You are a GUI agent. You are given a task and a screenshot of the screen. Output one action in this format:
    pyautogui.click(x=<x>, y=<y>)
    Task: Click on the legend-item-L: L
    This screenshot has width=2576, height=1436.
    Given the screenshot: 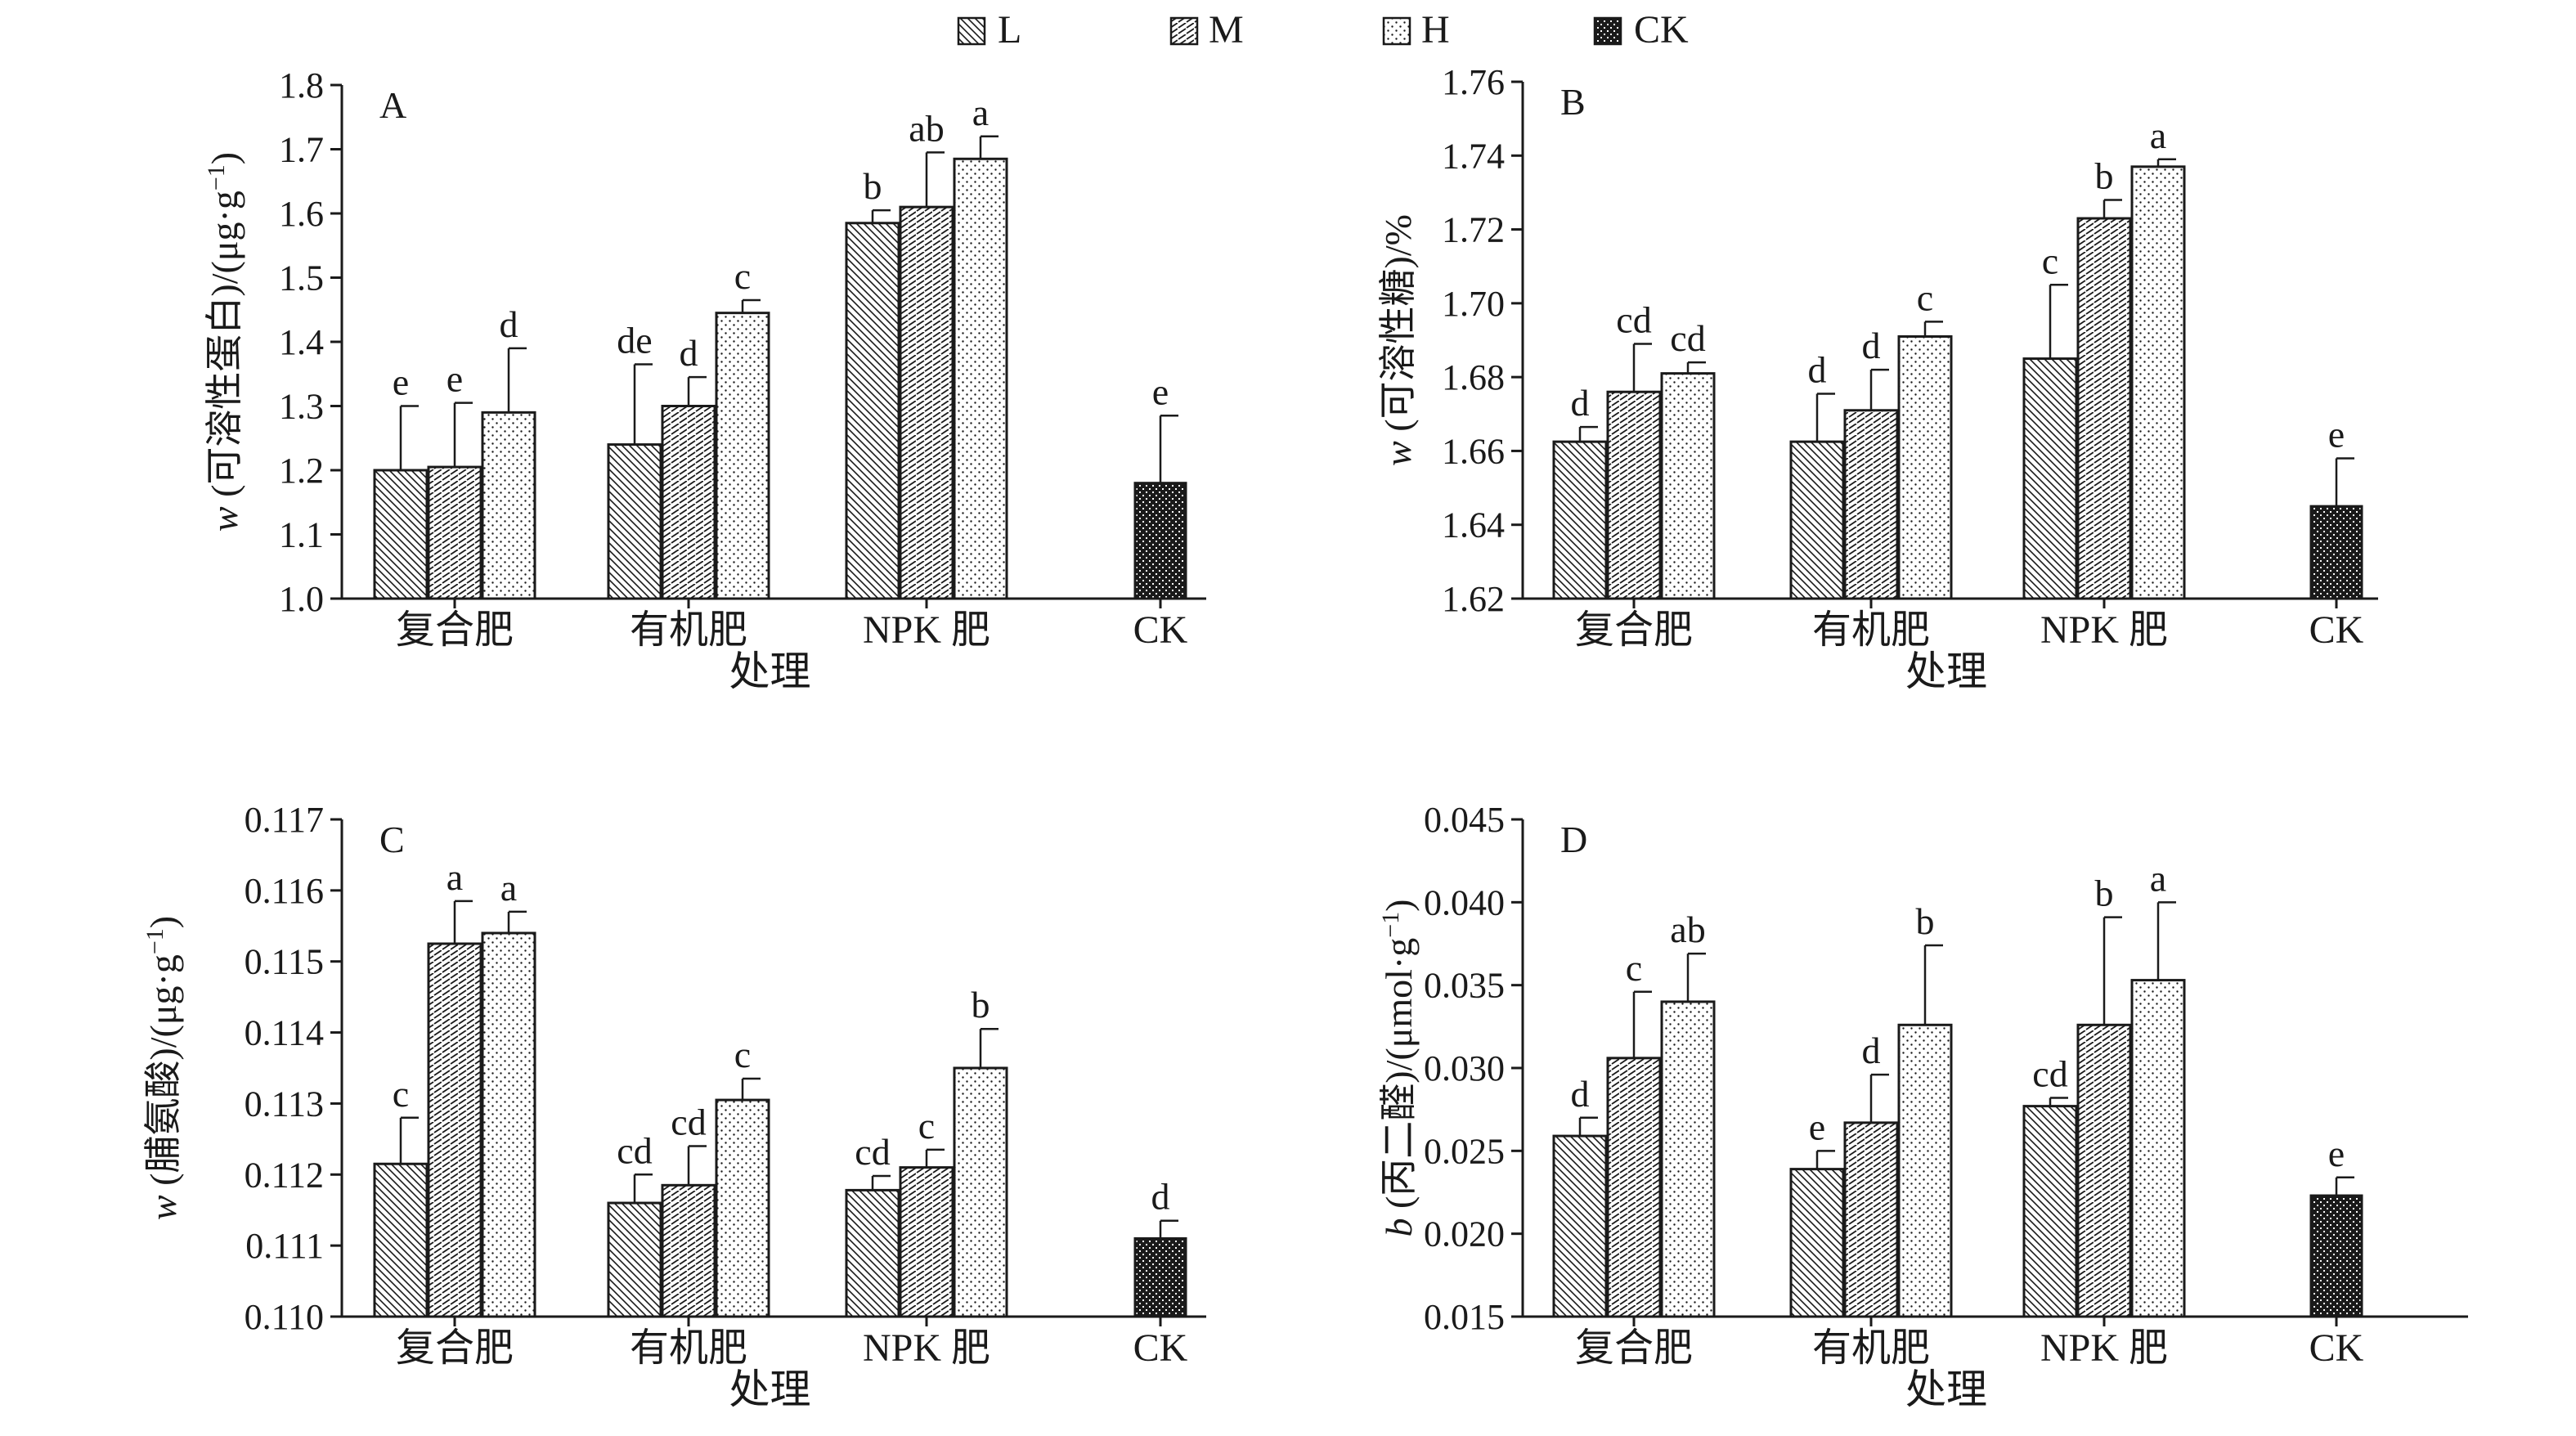 What is the action you would take?
    pyautogui.click(x=989, y=30)
    